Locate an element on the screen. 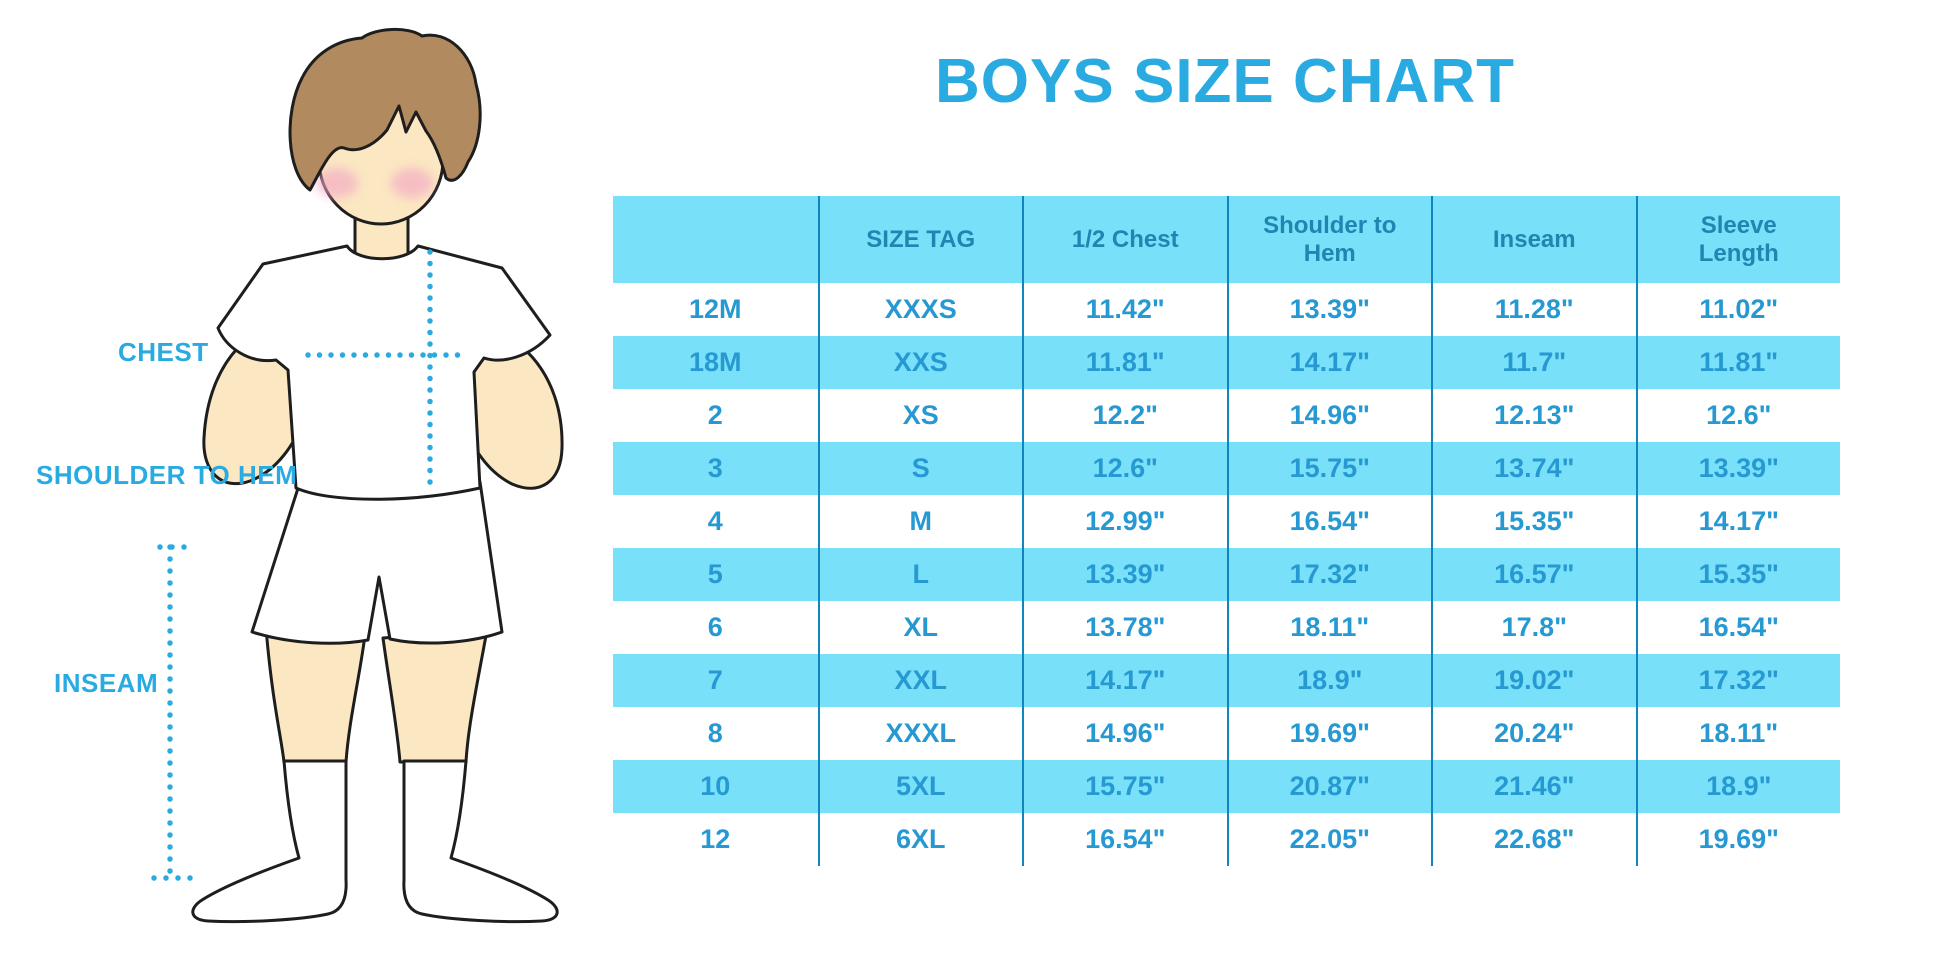 The width and height of the screenshot is (1946, 973). table-row: 12M XXXS 11.42" 13.39" 11.28" 11.02" is located at coordinates (1226, 309).